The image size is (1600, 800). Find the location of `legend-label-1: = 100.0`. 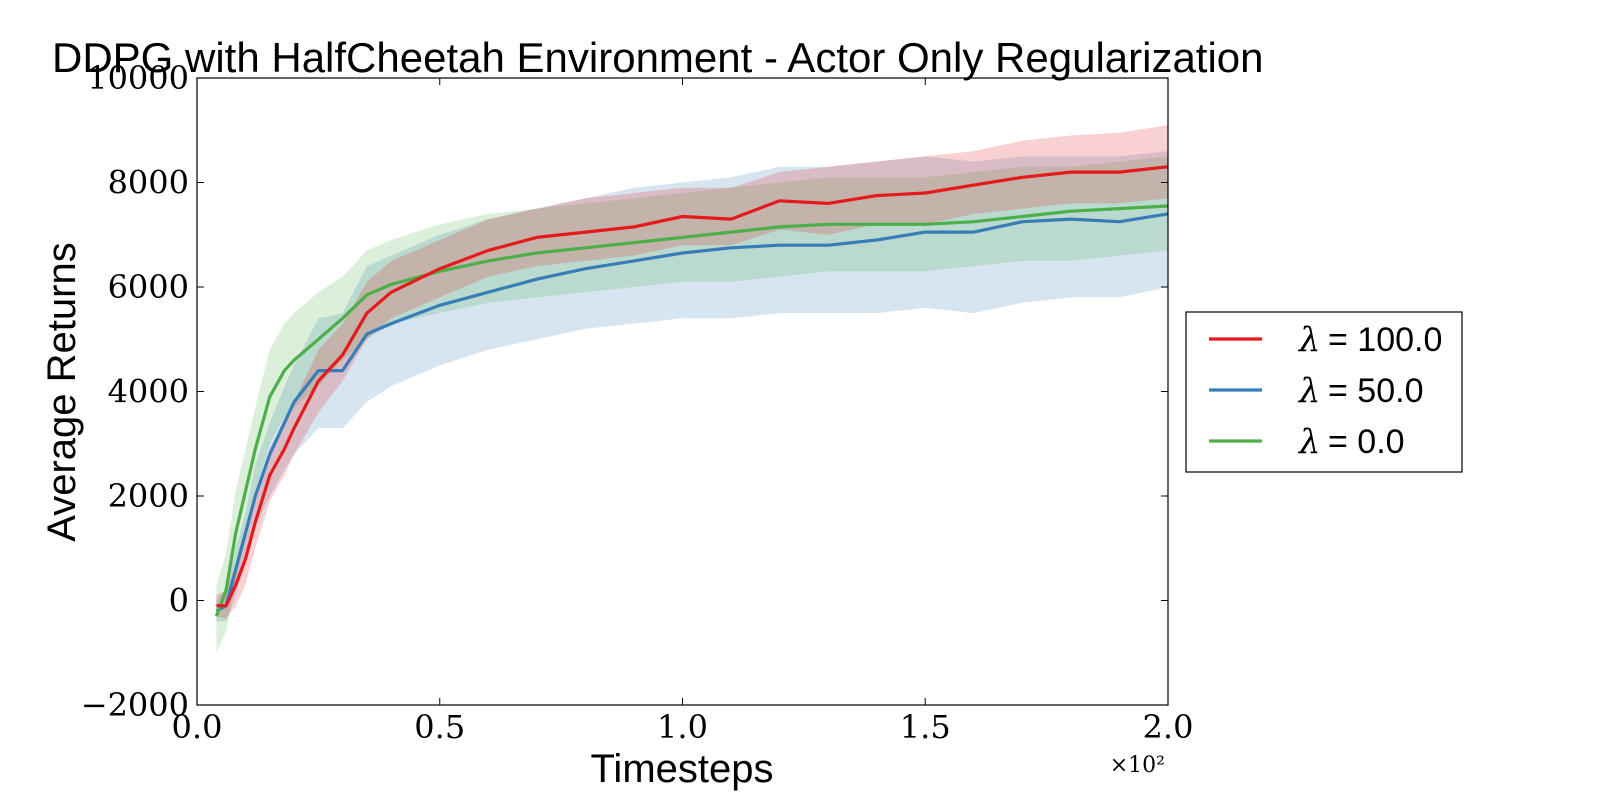

legend-label-1: = 100.0 is located at coordinates (1385, 340).